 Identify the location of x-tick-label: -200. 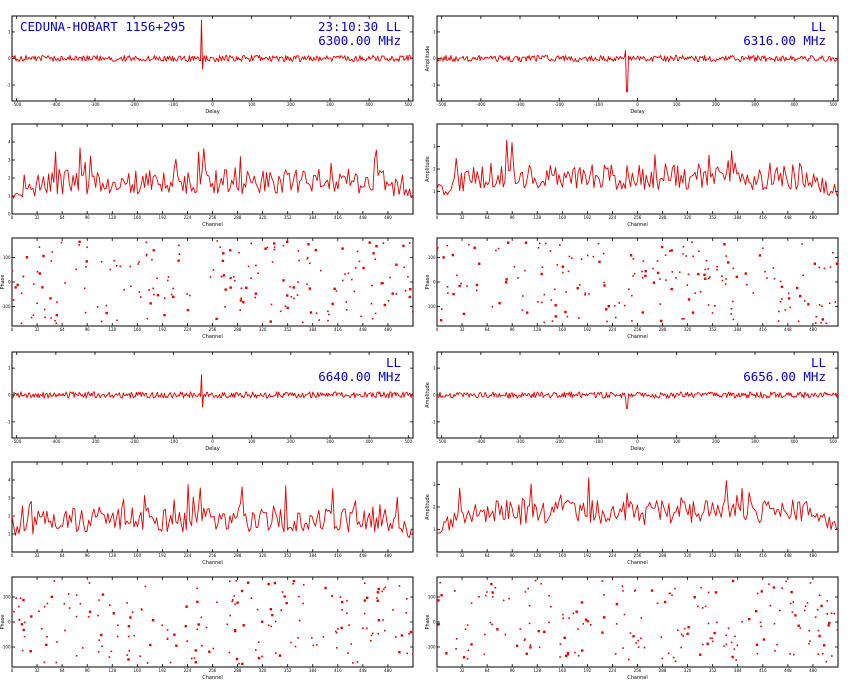
(560, 104).